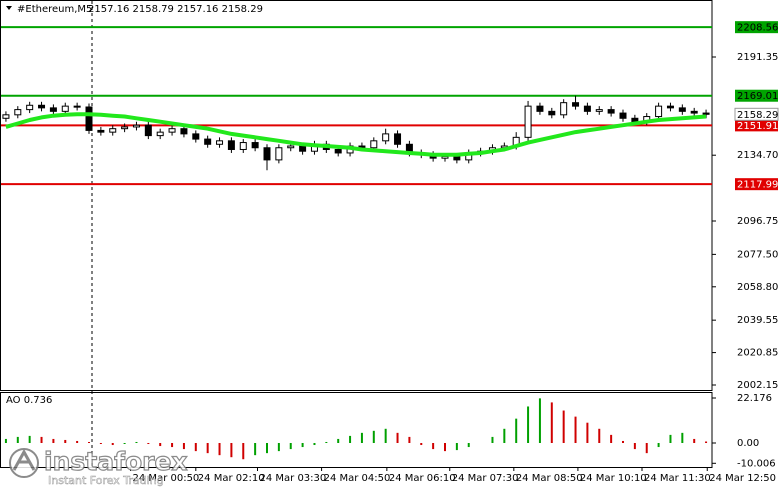 This screenshot has width=781, height=489. I want to click on current-price-box, so click(756, 114).